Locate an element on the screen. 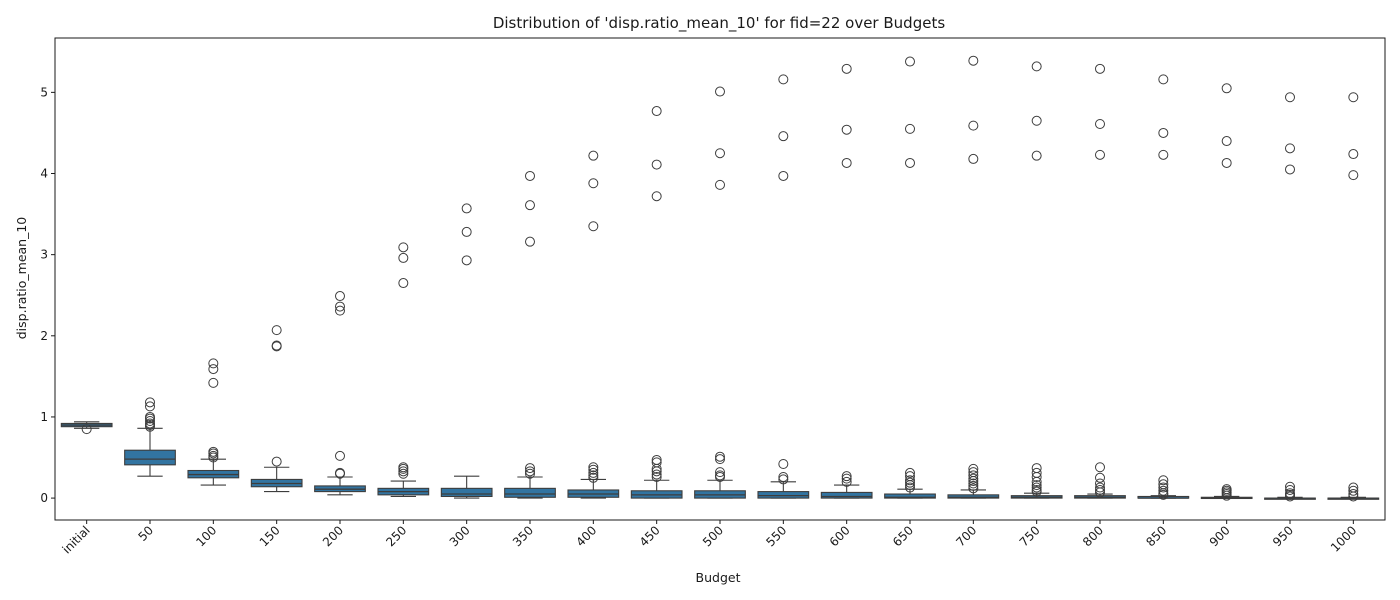 This screenshot has height=600, width=1400. x-axis-title: Budget is located at coordinates (718, 577).